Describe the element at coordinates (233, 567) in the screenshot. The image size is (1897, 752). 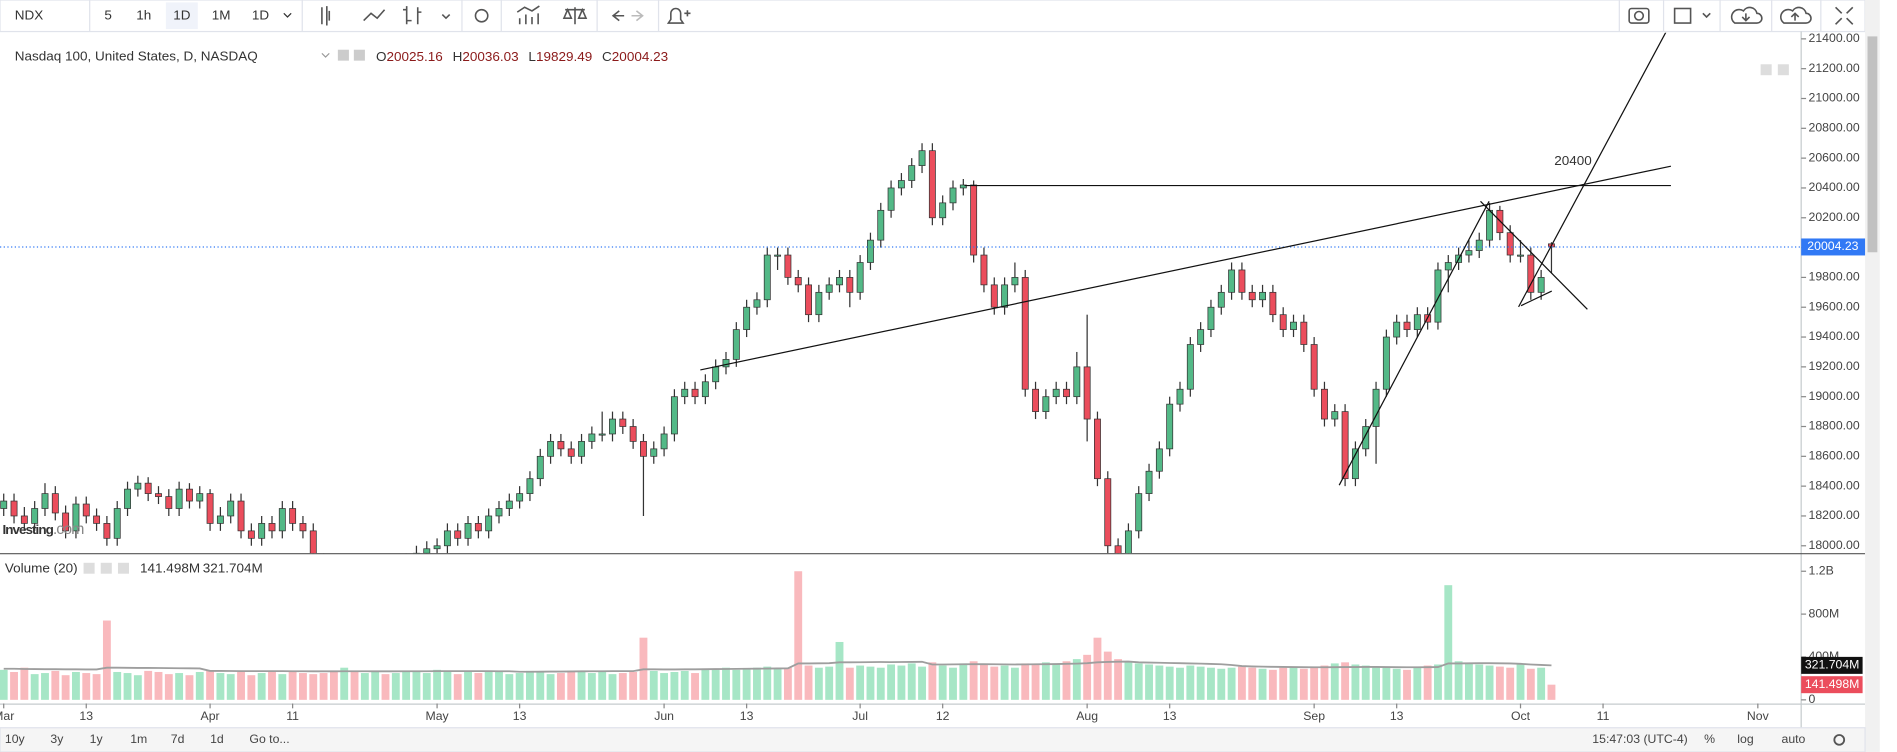
I see `volume-ma-legend: 321.704M` at that location.